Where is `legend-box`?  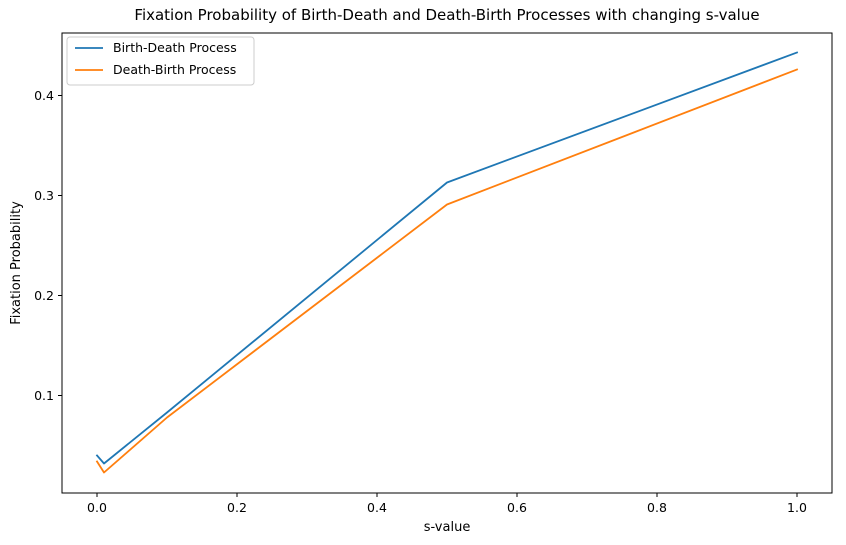
legend-box is located at coordinates (160, 61).